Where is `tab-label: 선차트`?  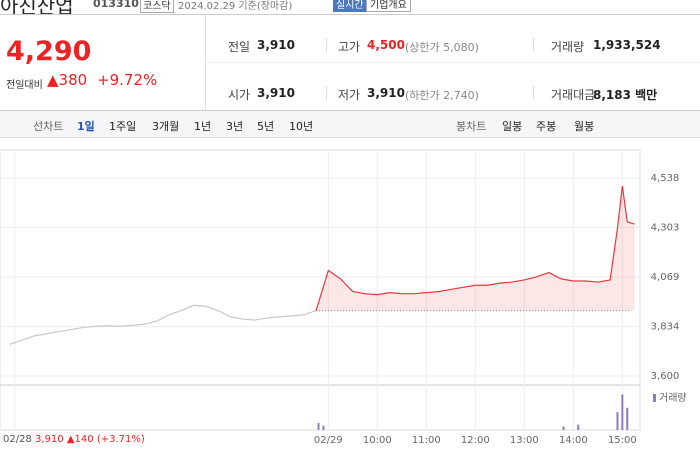 tab-label: 선차트 is located at coordinates (48, 126).